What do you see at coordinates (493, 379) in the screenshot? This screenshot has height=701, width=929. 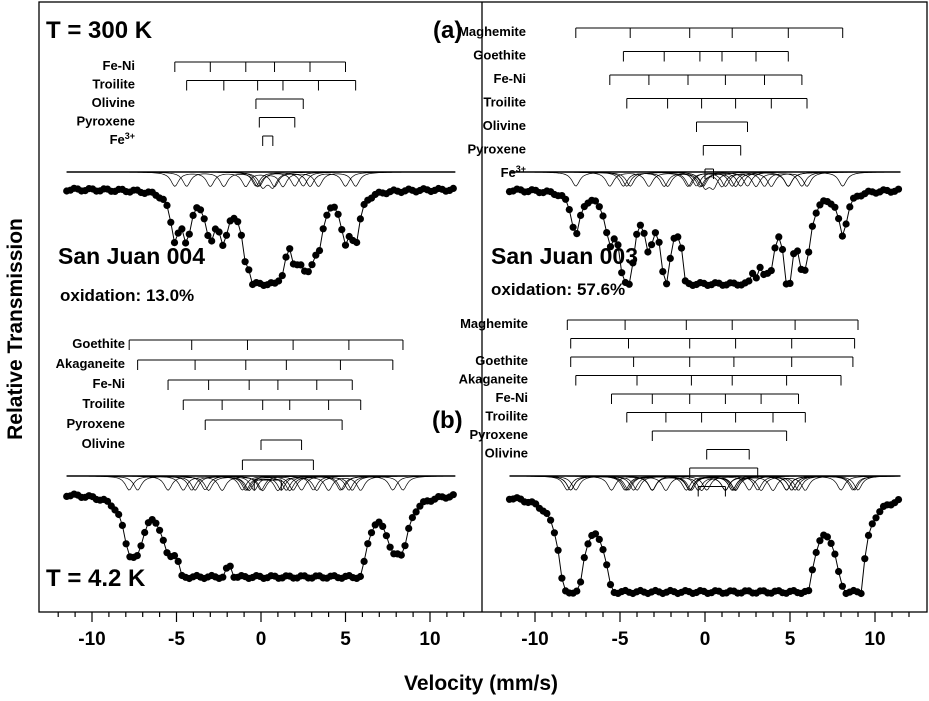 I see `component-label-Akaganeite: Akaganeite` at bounding box center [493, 379].